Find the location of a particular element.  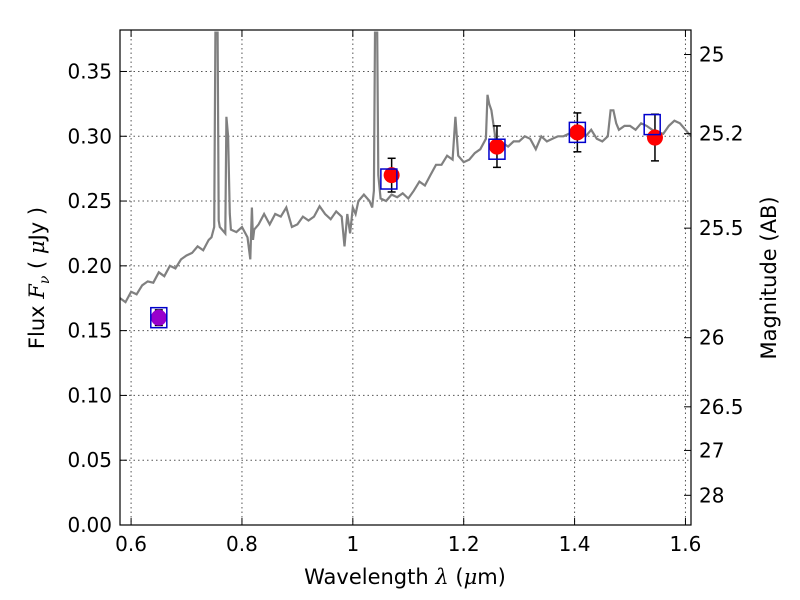

x-tick-label: 0.8 is located at coordinates (242, 544).